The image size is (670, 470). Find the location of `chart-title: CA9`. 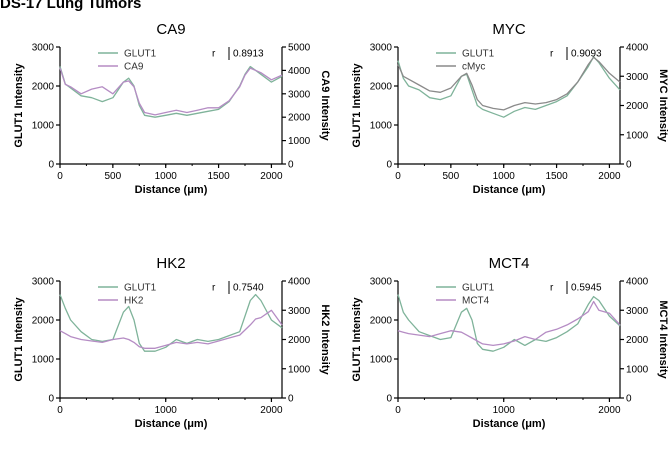

chart-title: CA9 is located at coordinates (170, 29).